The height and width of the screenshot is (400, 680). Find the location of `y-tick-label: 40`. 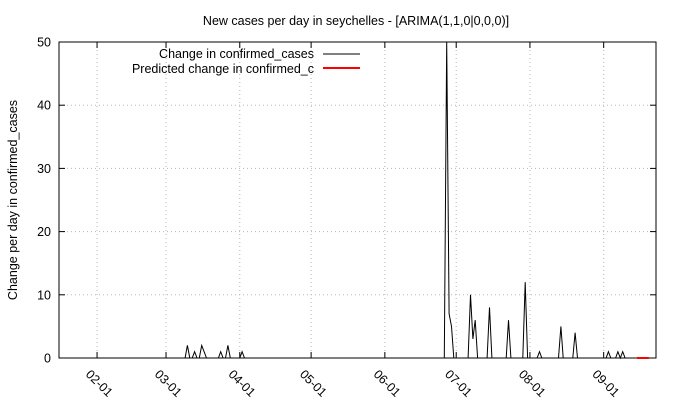

y-tick-label: 40 is located at coordinates (44, 106).